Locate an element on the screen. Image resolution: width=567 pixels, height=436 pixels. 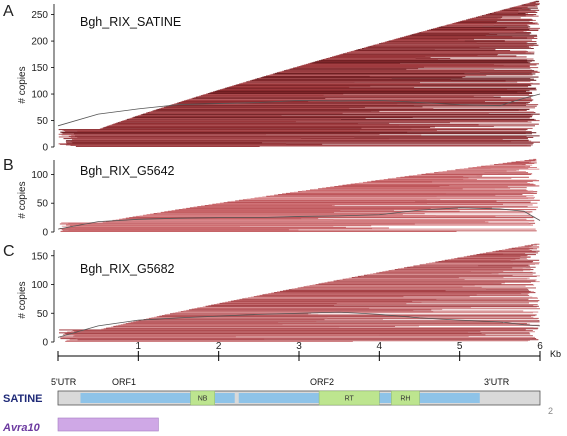
kb-tick-label: 1 is located at coordinates (139, 346).